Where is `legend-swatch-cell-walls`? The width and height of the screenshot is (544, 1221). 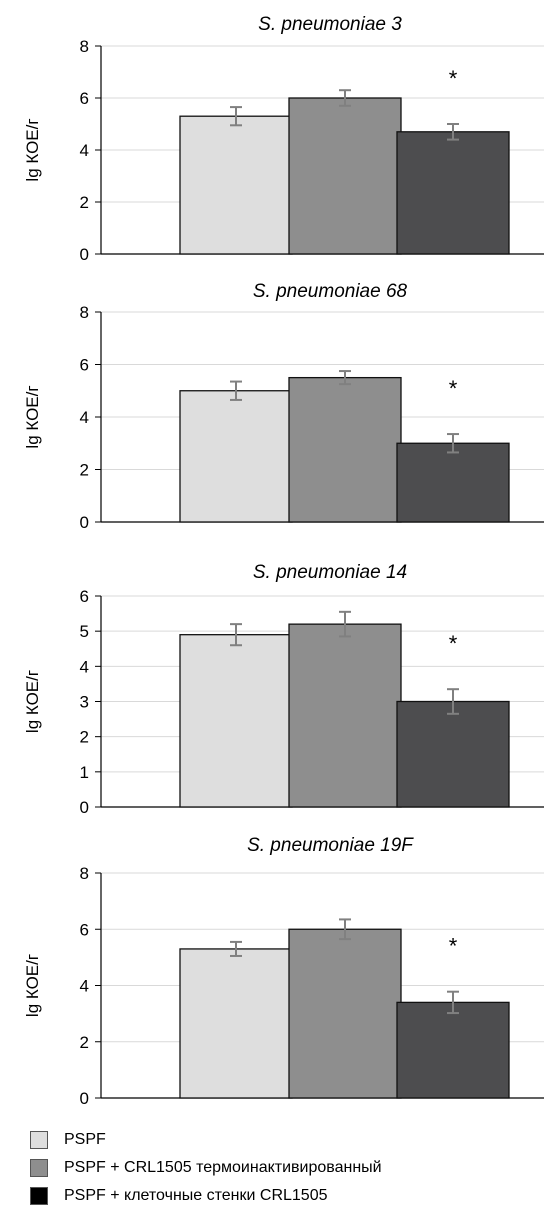
legend-swatch-cell-walls is located at coordinates (39, 1196).